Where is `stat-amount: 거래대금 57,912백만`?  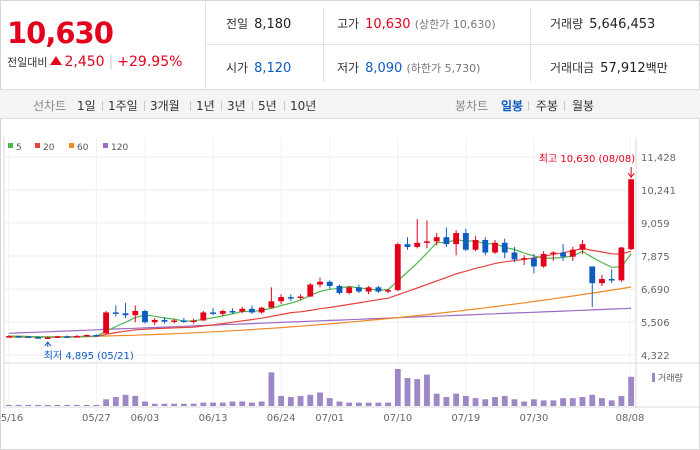 stat-amount: 거래대금 57,912백만 is located at coordinates (609, 67).